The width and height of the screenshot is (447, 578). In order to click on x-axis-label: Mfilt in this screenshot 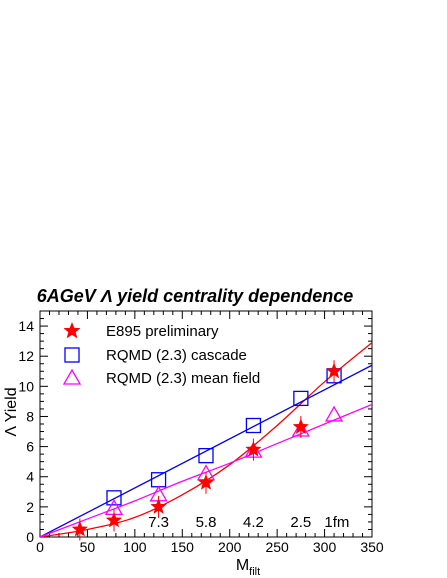, I will do `click(248, 567)`.